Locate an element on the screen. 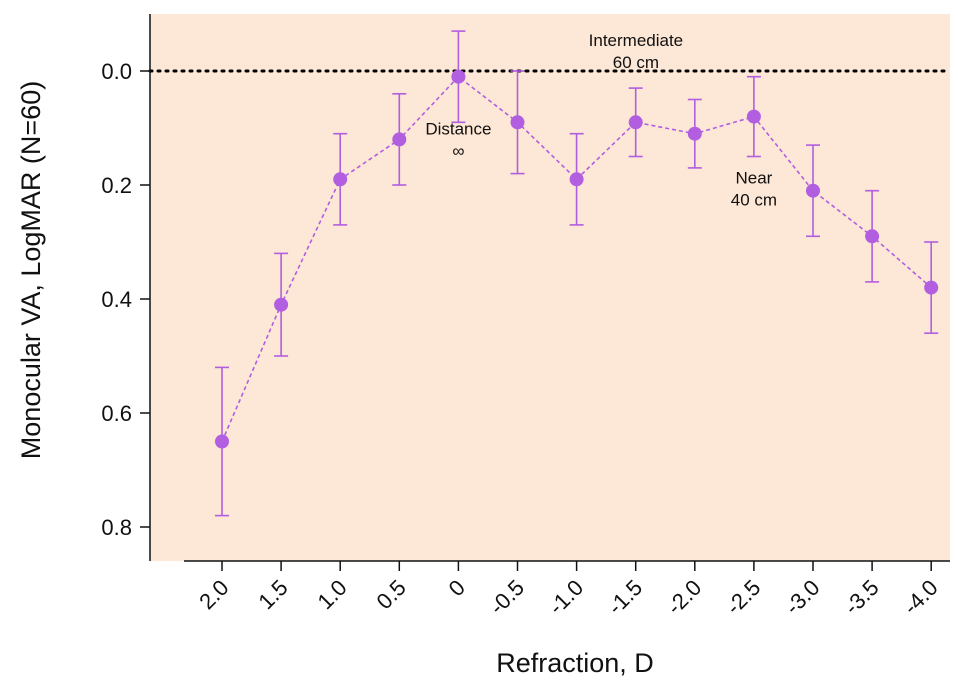 The width and height of the screenshot is (958, 681). y-tick-label: 0.2 is located at coordinates (116, 185).